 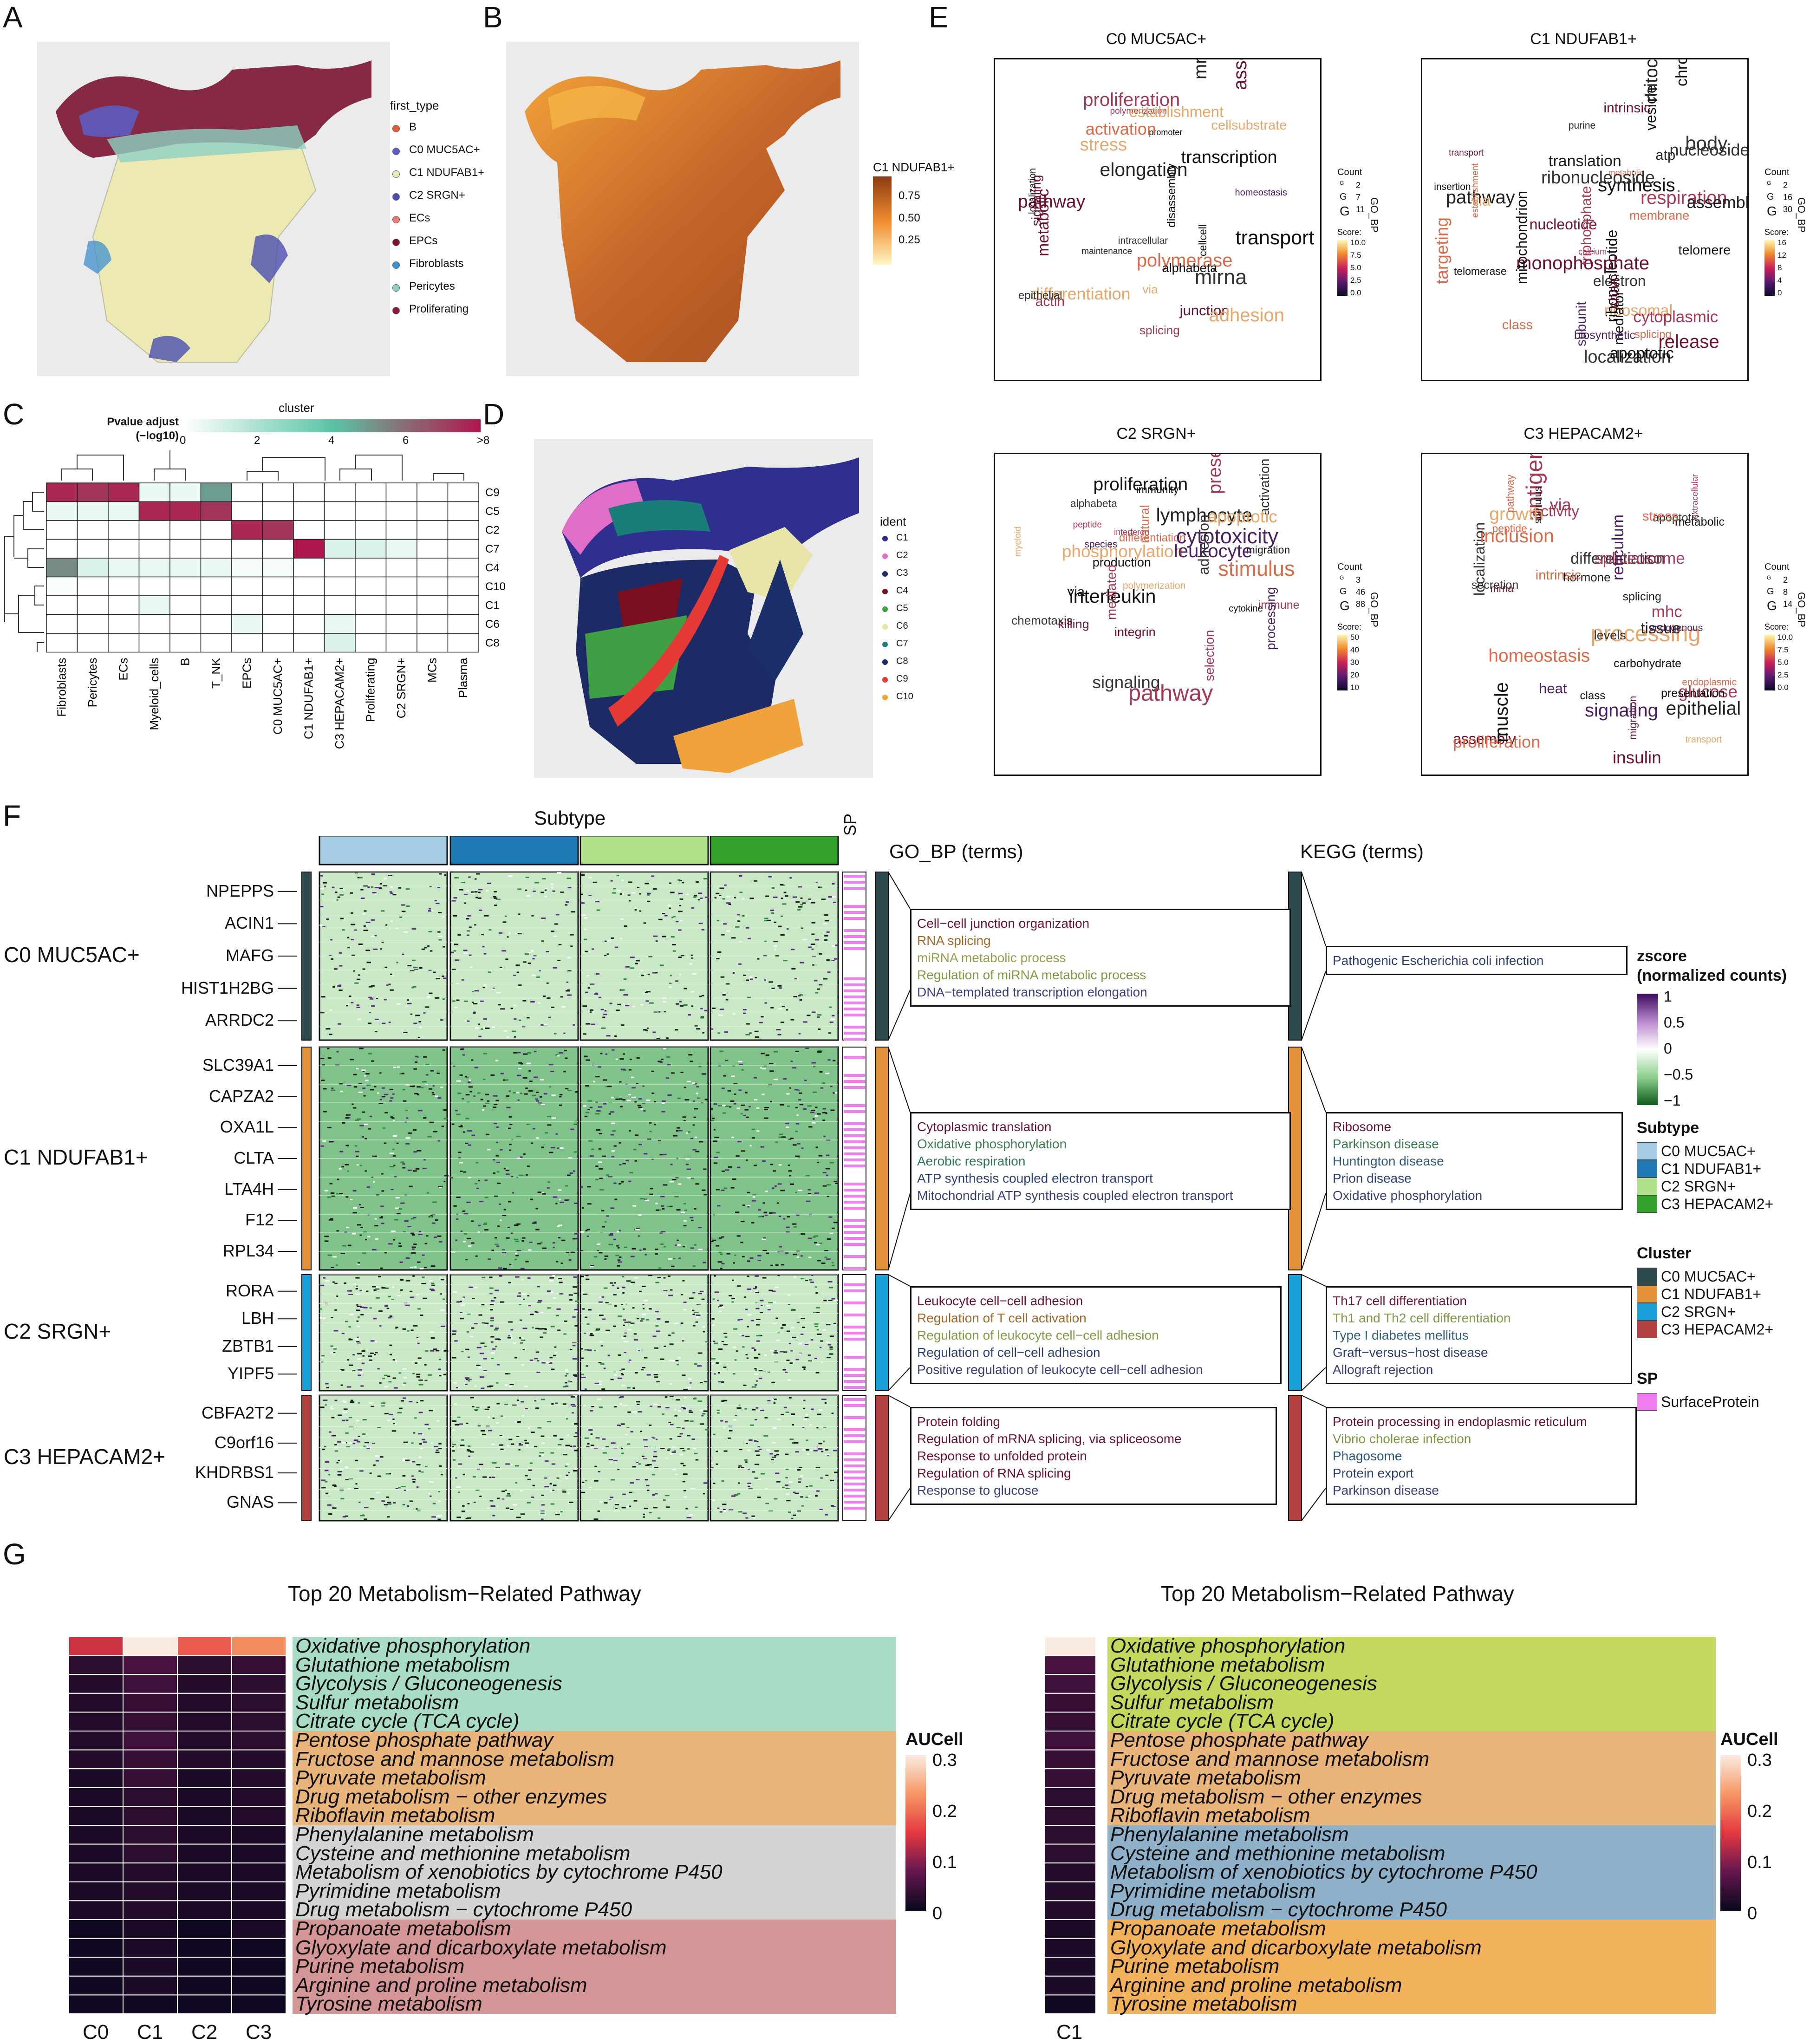 I want to click on wordcloud-word: pathway, so click(x=1510, y=494).